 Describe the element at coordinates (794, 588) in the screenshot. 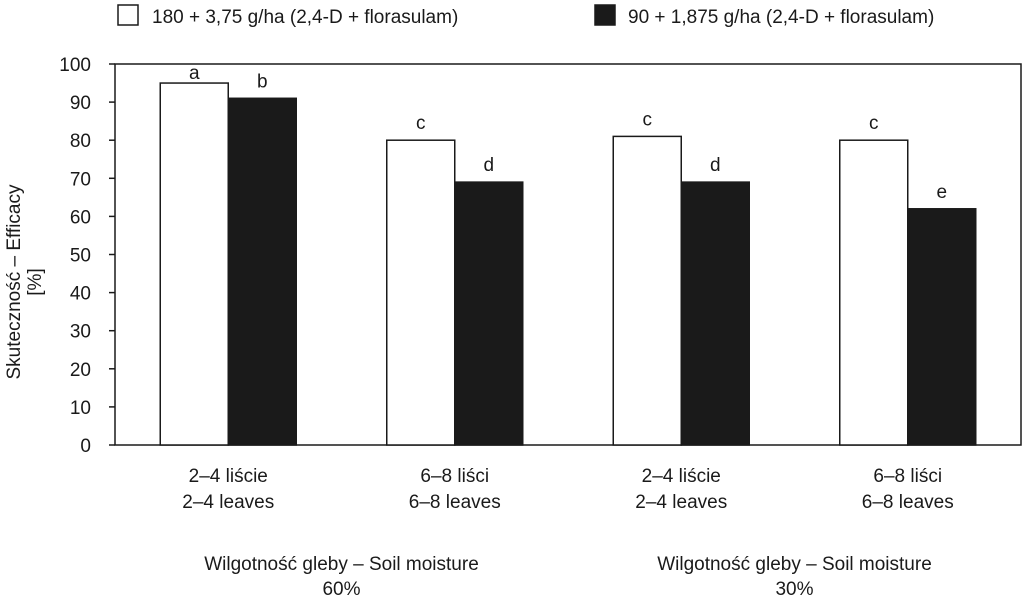

I see `group-label-line-2: 30%` at that location.